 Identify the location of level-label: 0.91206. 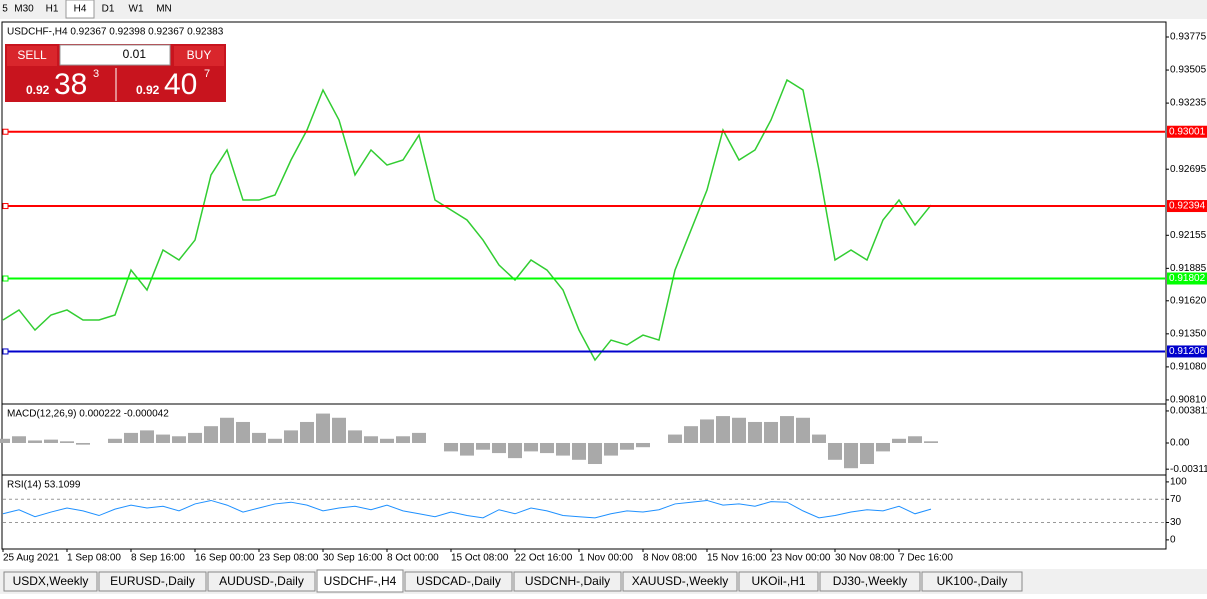
(1187, 351).